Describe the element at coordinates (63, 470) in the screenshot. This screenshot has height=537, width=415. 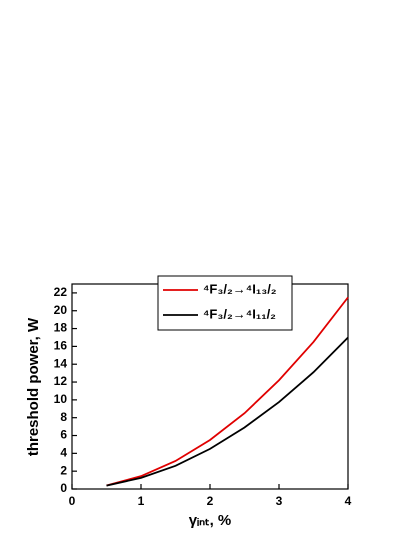
I see `y-tick-label: 2` at that location.